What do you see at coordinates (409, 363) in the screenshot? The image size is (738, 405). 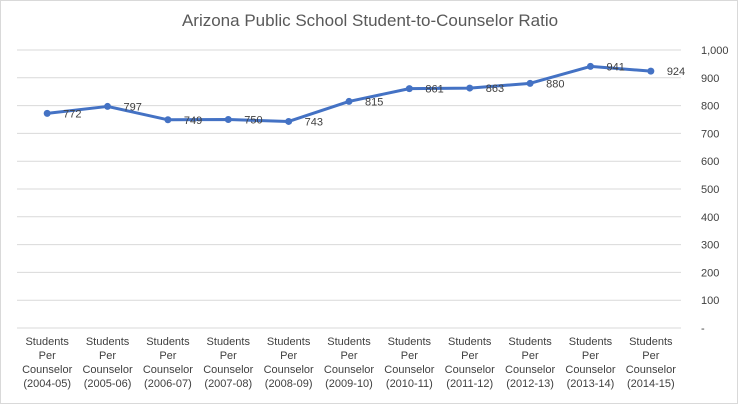 I see `x-tick-label: Students Per Counselor (2010-11)` at bounding box center [409, 363].